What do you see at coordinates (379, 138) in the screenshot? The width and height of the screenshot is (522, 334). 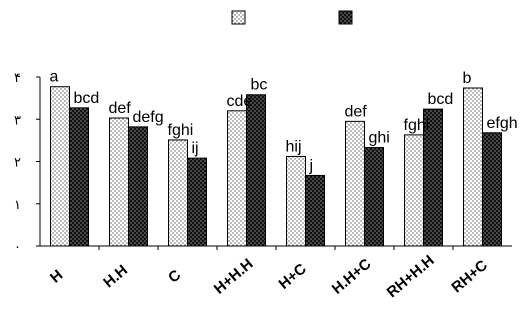 I see `bar-data-label: ghi` at bounding box center [379, 138].